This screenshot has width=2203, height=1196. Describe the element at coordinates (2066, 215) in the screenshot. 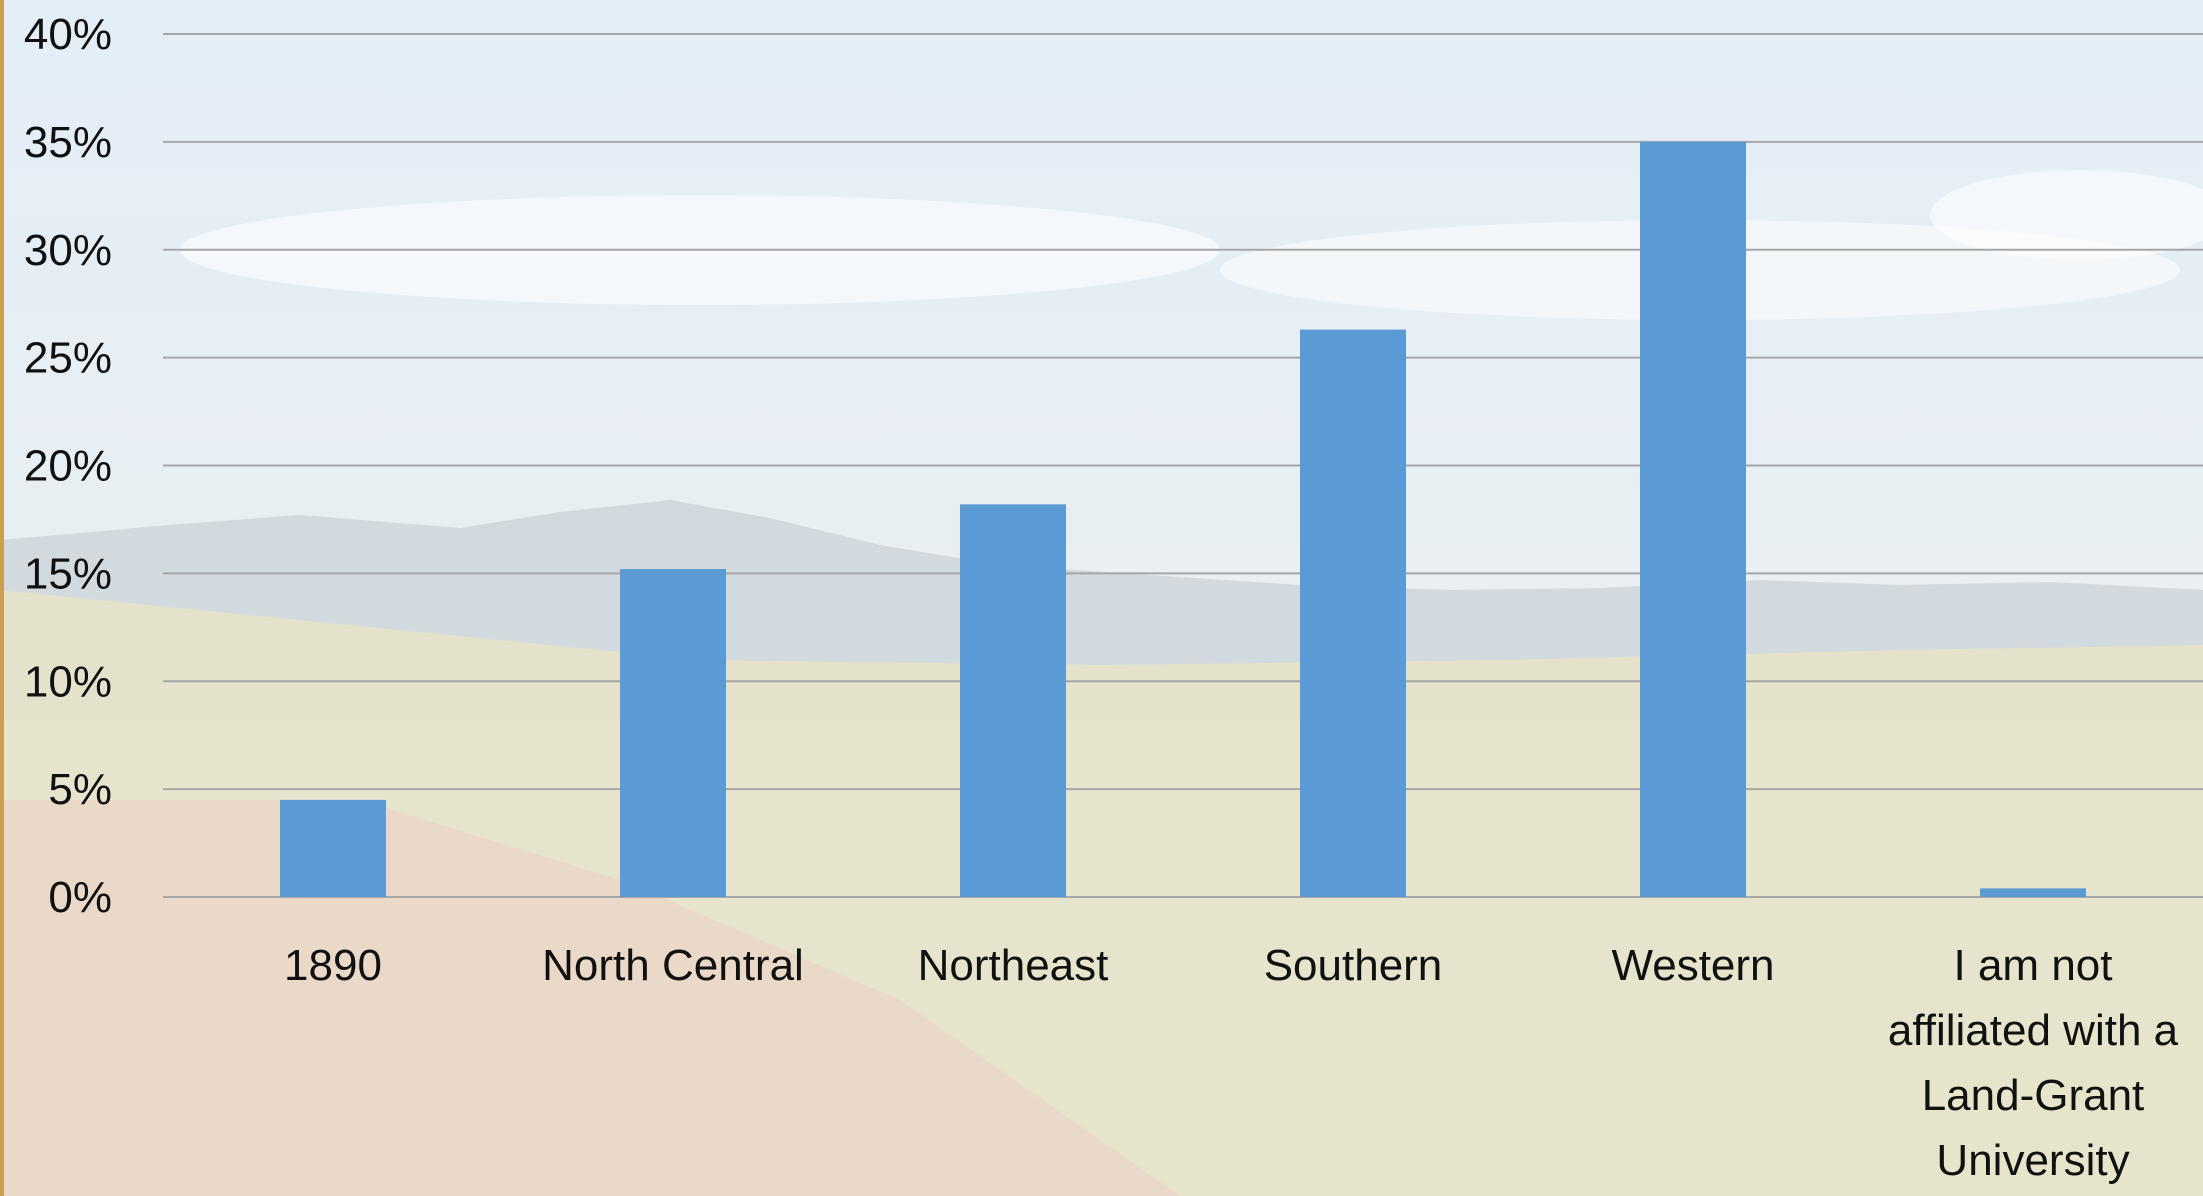

I see `cloud` at that location.